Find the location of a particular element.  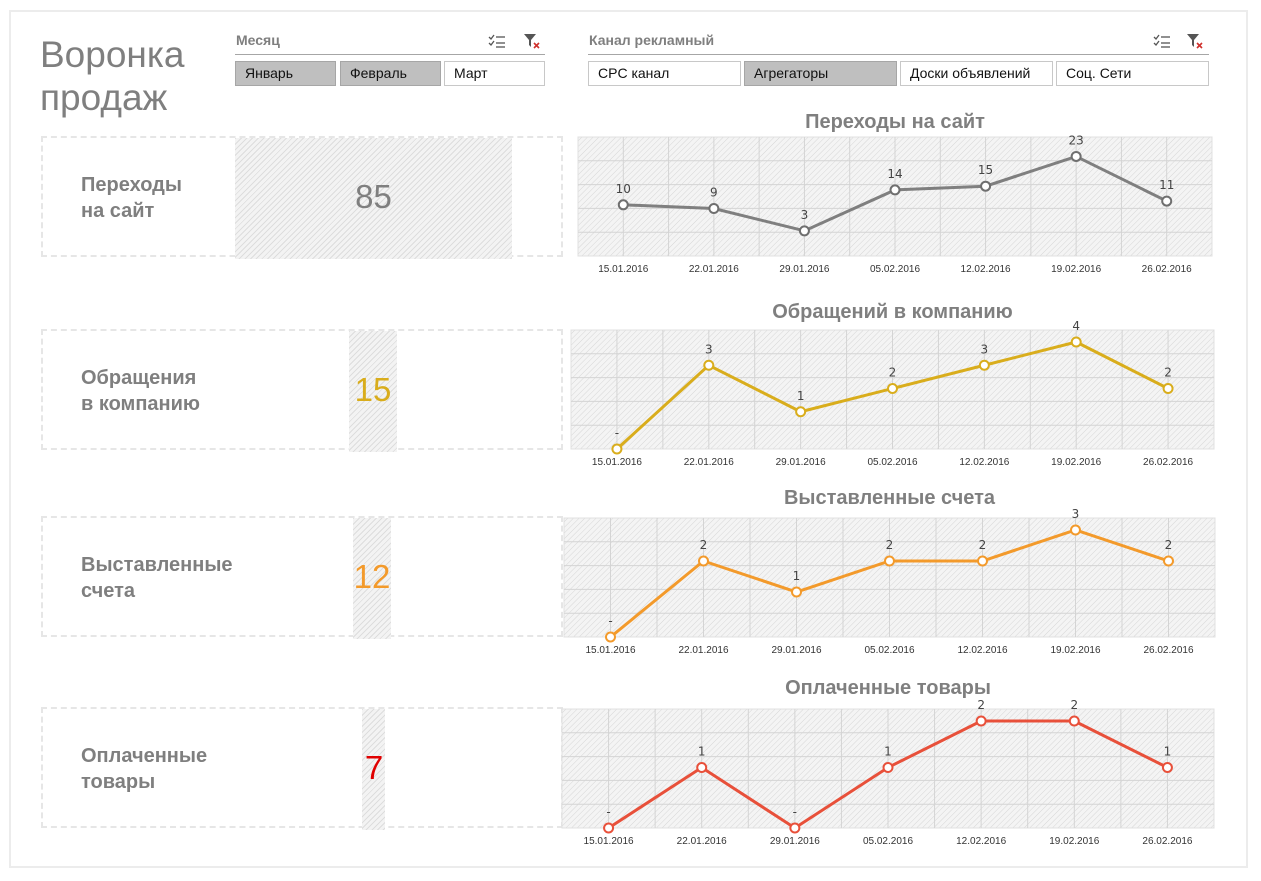

data-label: 10 is located at coordinates (623, 189).